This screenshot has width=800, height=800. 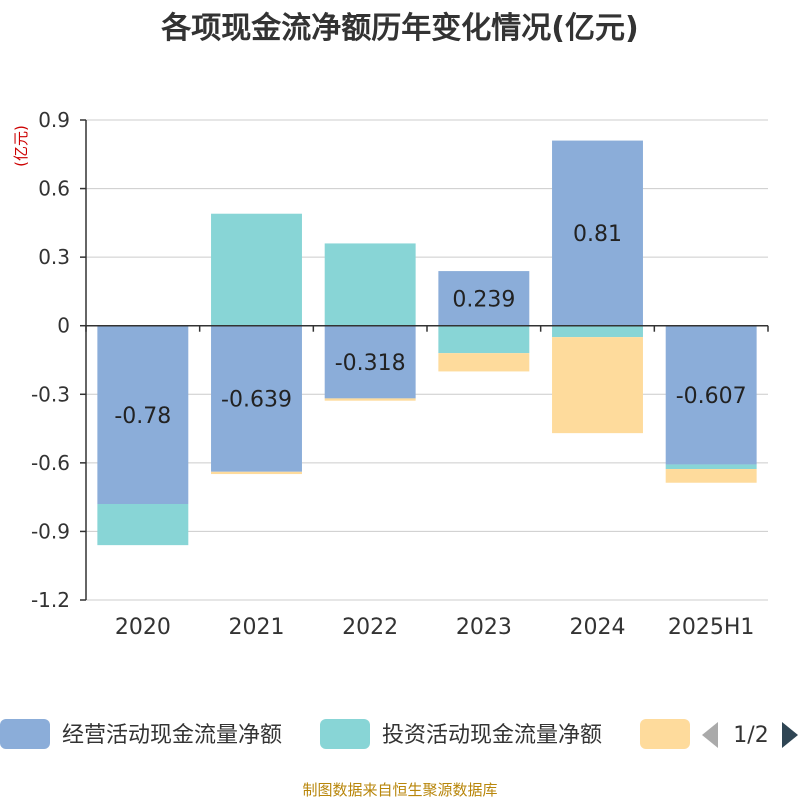 What do you see at coordinates (50, 600) in the screenshot?
I see `y-tick-label: -1.2` at bounding box center [50, 600].